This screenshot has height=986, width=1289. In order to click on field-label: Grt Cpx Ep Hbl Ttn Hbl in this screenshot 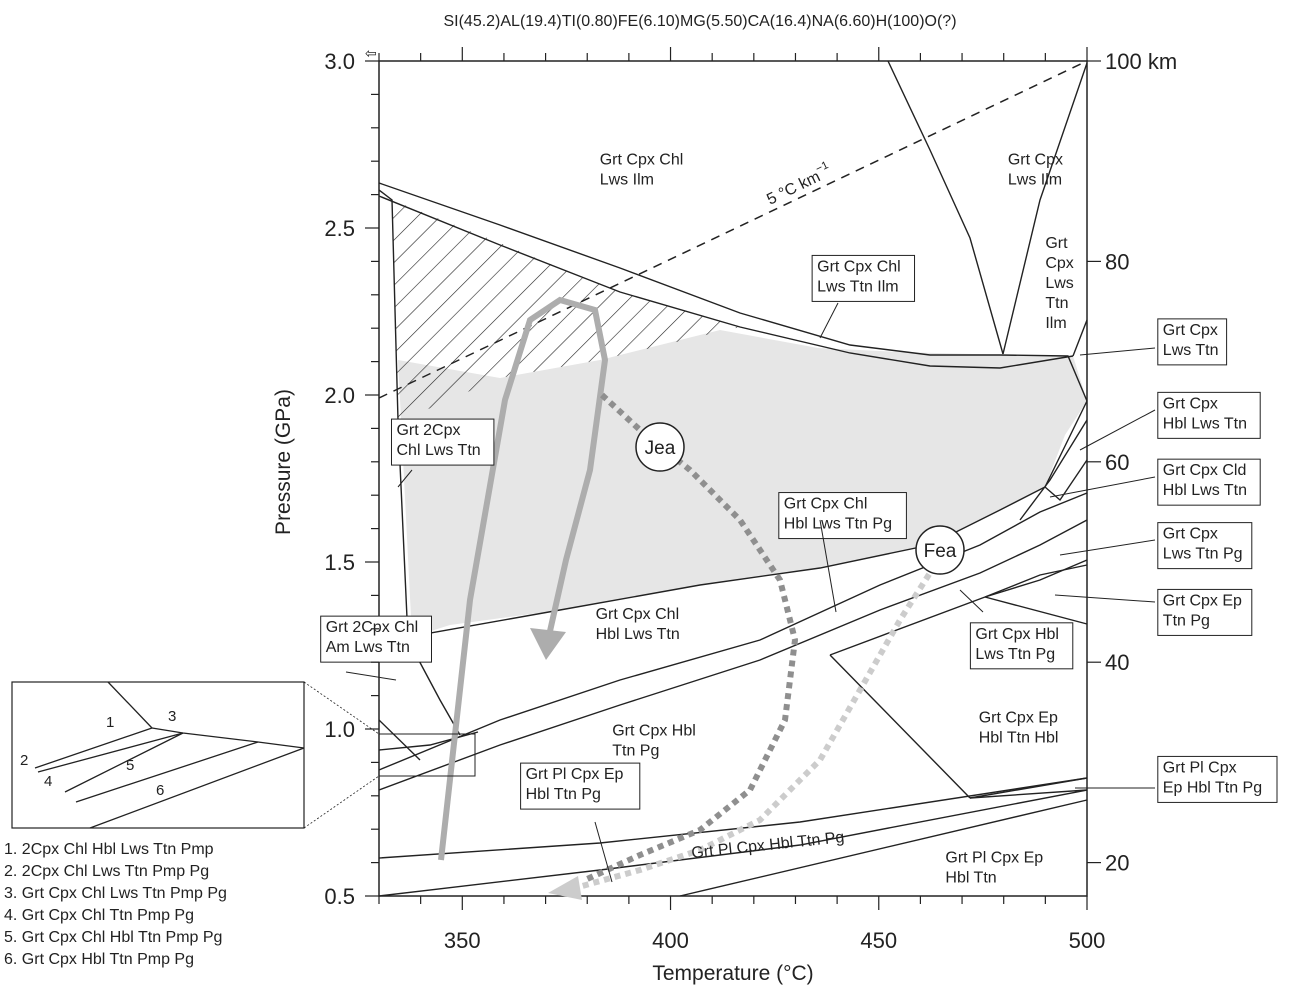, I will do `click(1019, 727)`.